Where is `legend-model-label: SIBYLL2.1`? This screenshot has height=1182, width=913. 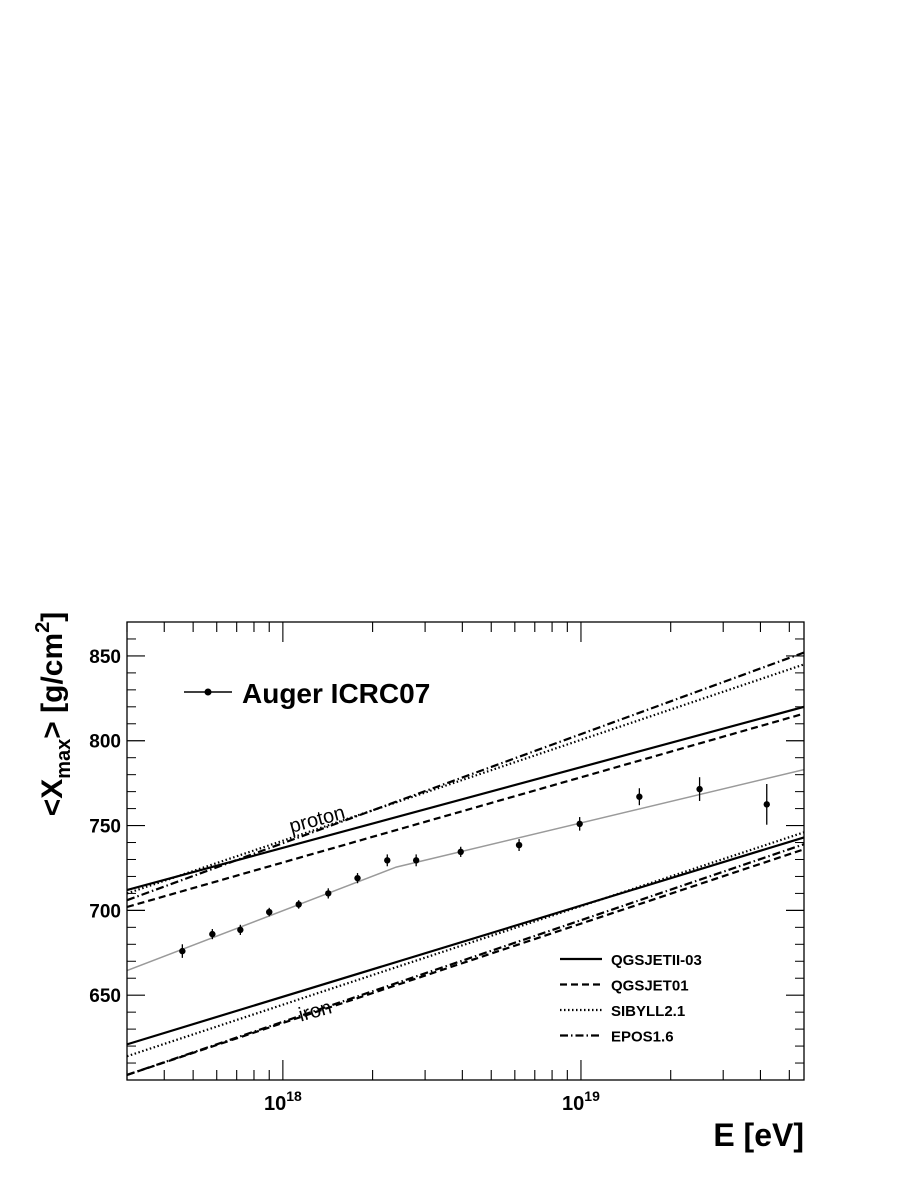
legend-model-label: SIBYLL2.1 is located at coordinates (648, 1011).